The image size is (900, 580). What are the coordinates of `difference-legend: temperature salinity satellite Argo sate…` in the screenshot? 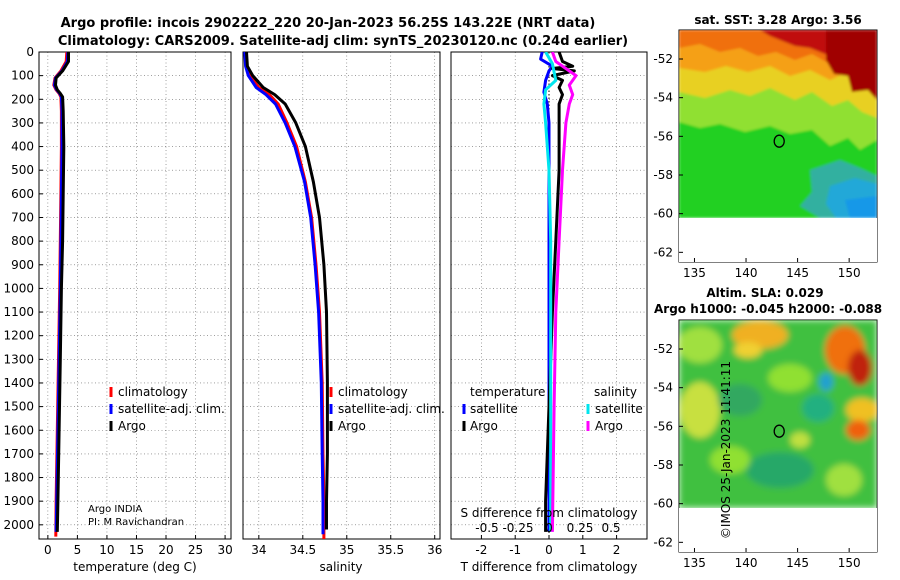 It's located at (552, 409).